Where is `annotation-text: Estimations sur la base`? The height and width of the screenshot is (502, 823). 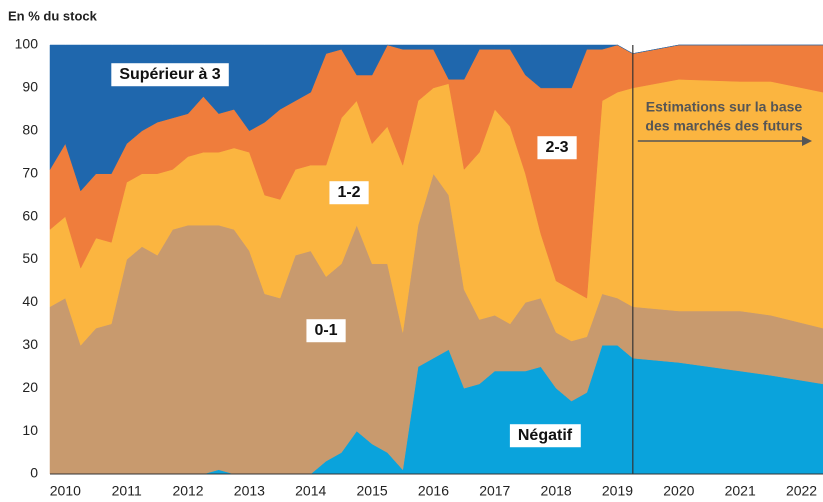
annotation-text: Estimations sur la base is located at coordinates (724, 107).